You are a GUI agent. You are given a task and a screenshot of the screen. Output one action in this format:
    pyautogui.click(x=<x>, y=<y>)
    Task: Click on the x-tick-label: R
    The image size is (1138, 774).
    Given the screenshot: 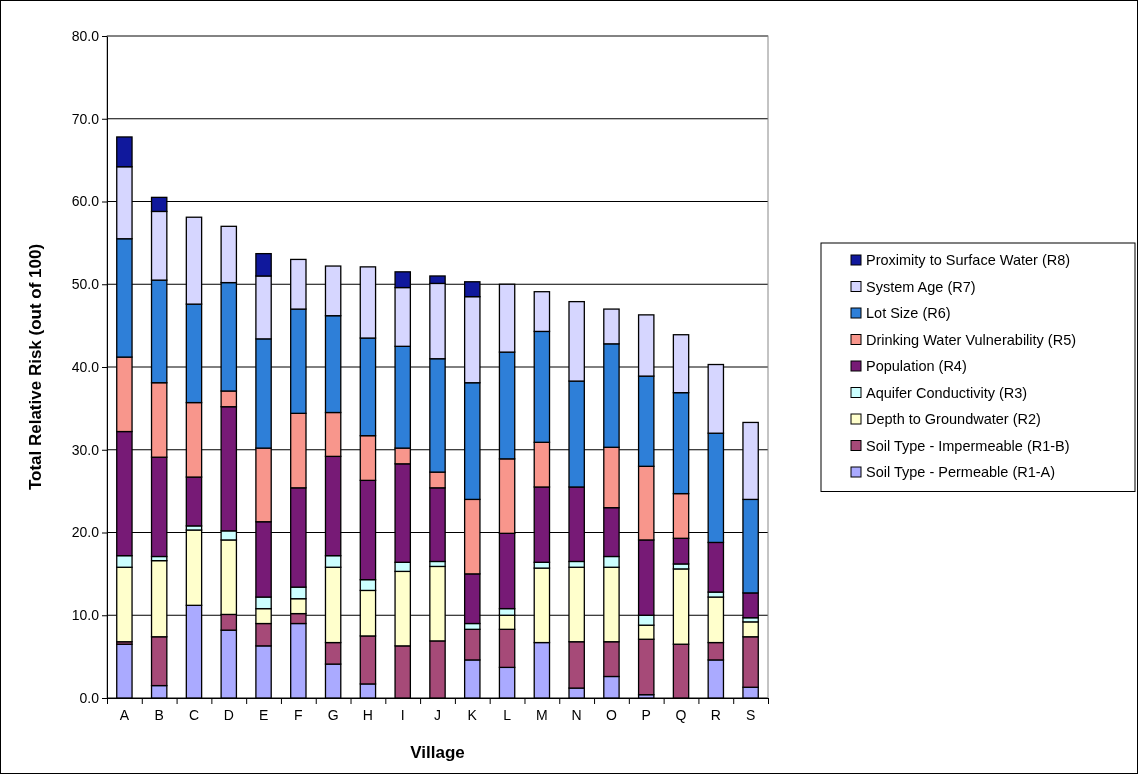 What is the action you would take?
    pyautogui.click(x=715, y=715)
    